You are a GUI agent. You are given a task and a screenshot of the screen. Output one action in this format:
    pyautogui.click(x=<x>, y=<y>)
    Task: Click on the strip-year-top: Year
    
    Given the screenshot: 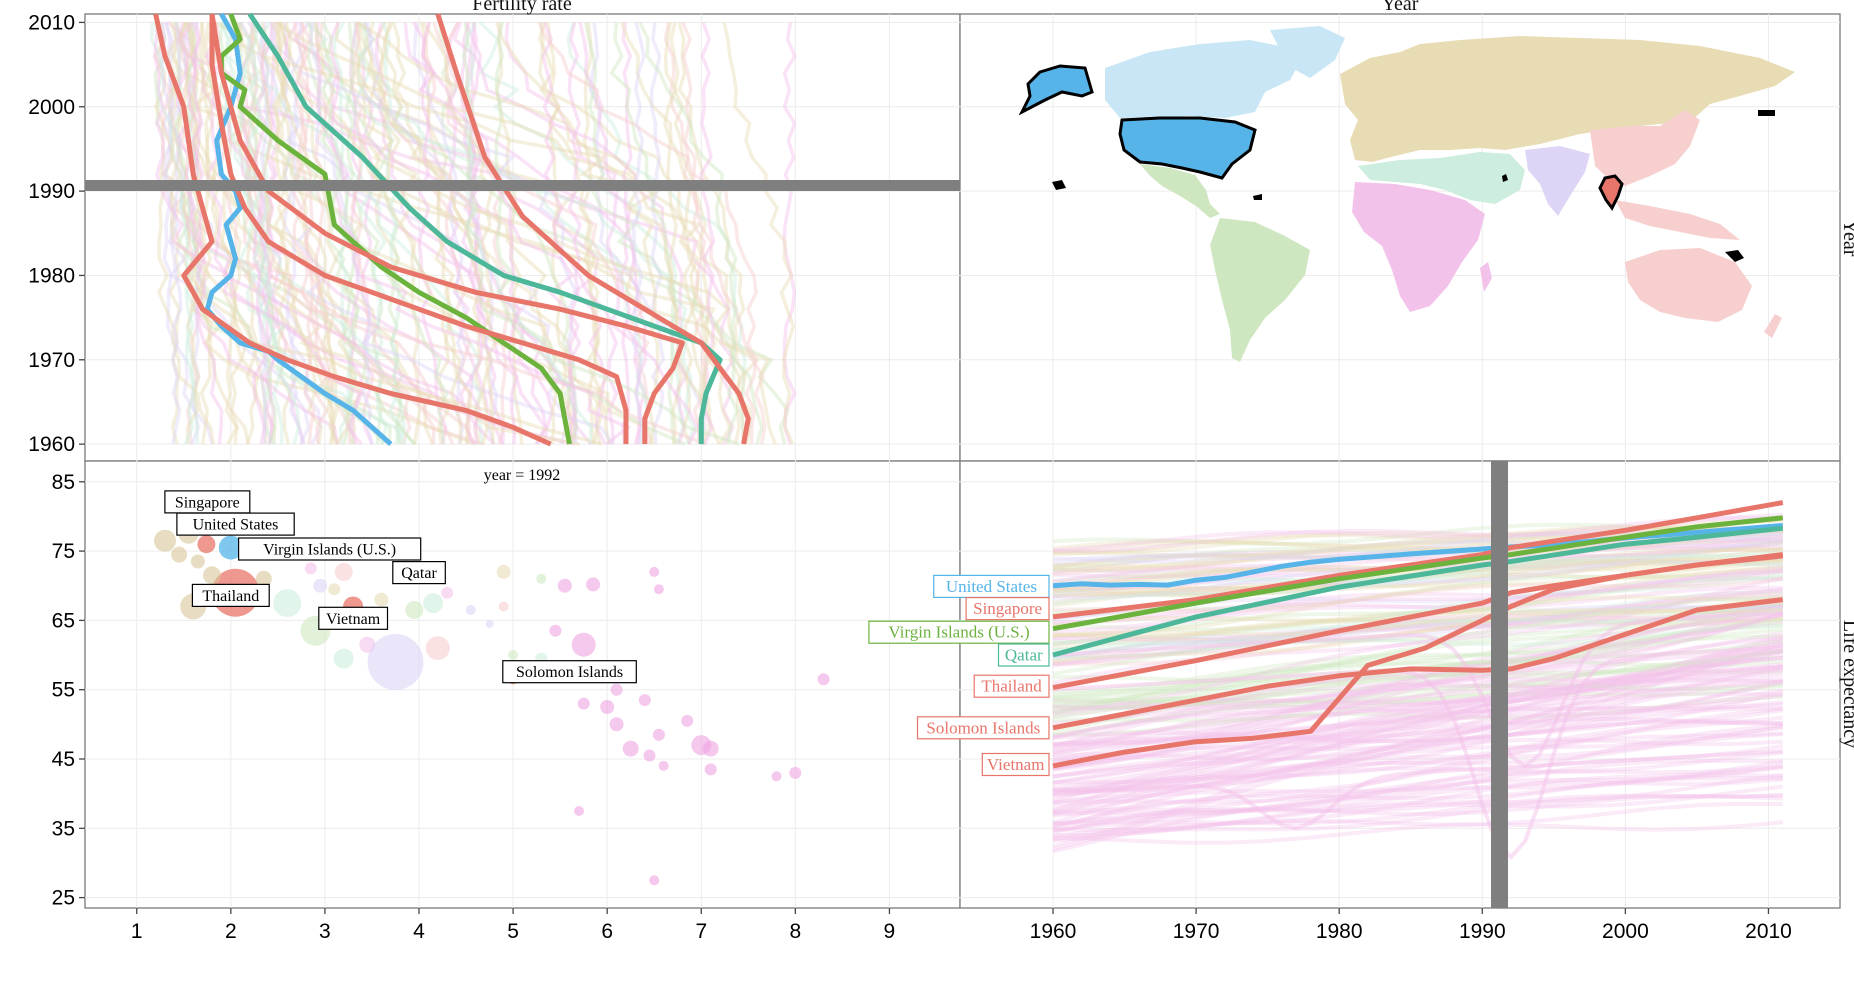 What is the action you would take?
    pyautogui.click(x=1400, y=7)
    